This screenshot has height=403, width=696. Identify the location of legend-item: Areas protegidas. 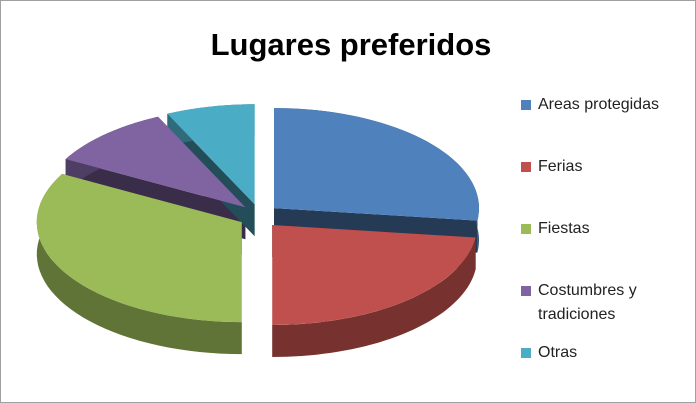
(606, 105).